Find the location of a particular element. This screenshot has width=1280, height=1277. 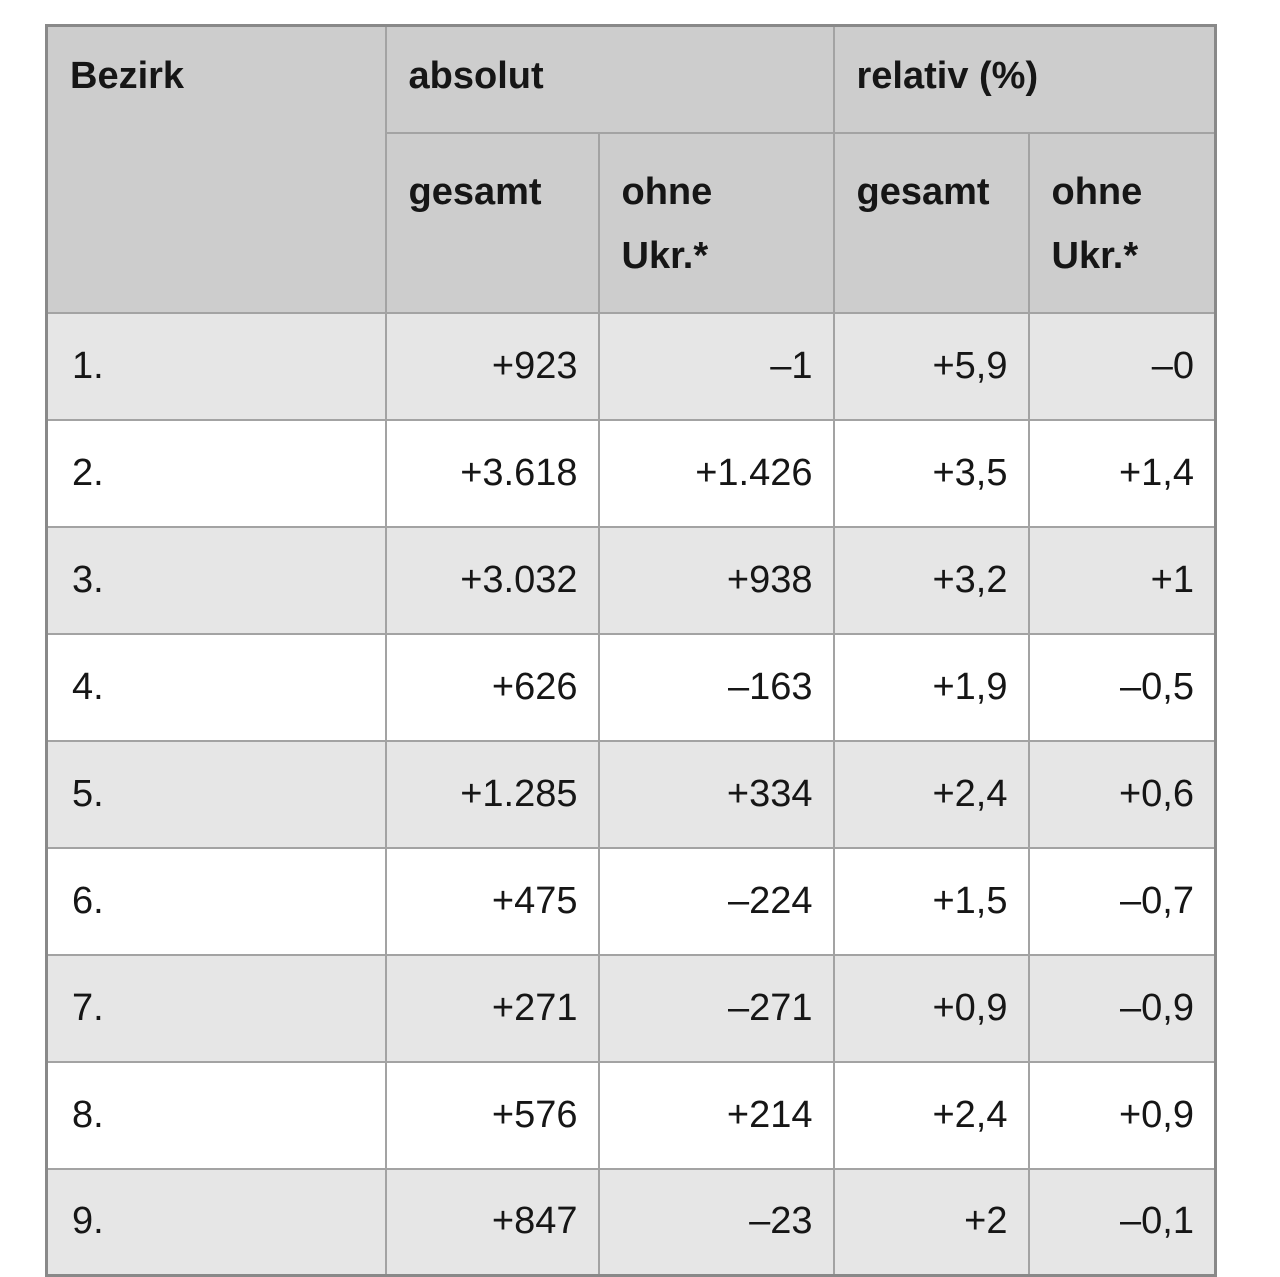

cell-absolut-gesamt: +576 is located at coordinates (492, 1115).